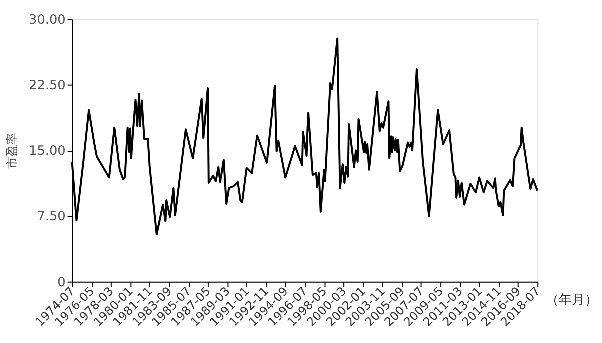 The height and width of the screenshot is (343, 602). What do you see at coordinates (47, 152) in the screenshot?
I see `y-tick-label: 15.00` at bounding box center [47, 152].